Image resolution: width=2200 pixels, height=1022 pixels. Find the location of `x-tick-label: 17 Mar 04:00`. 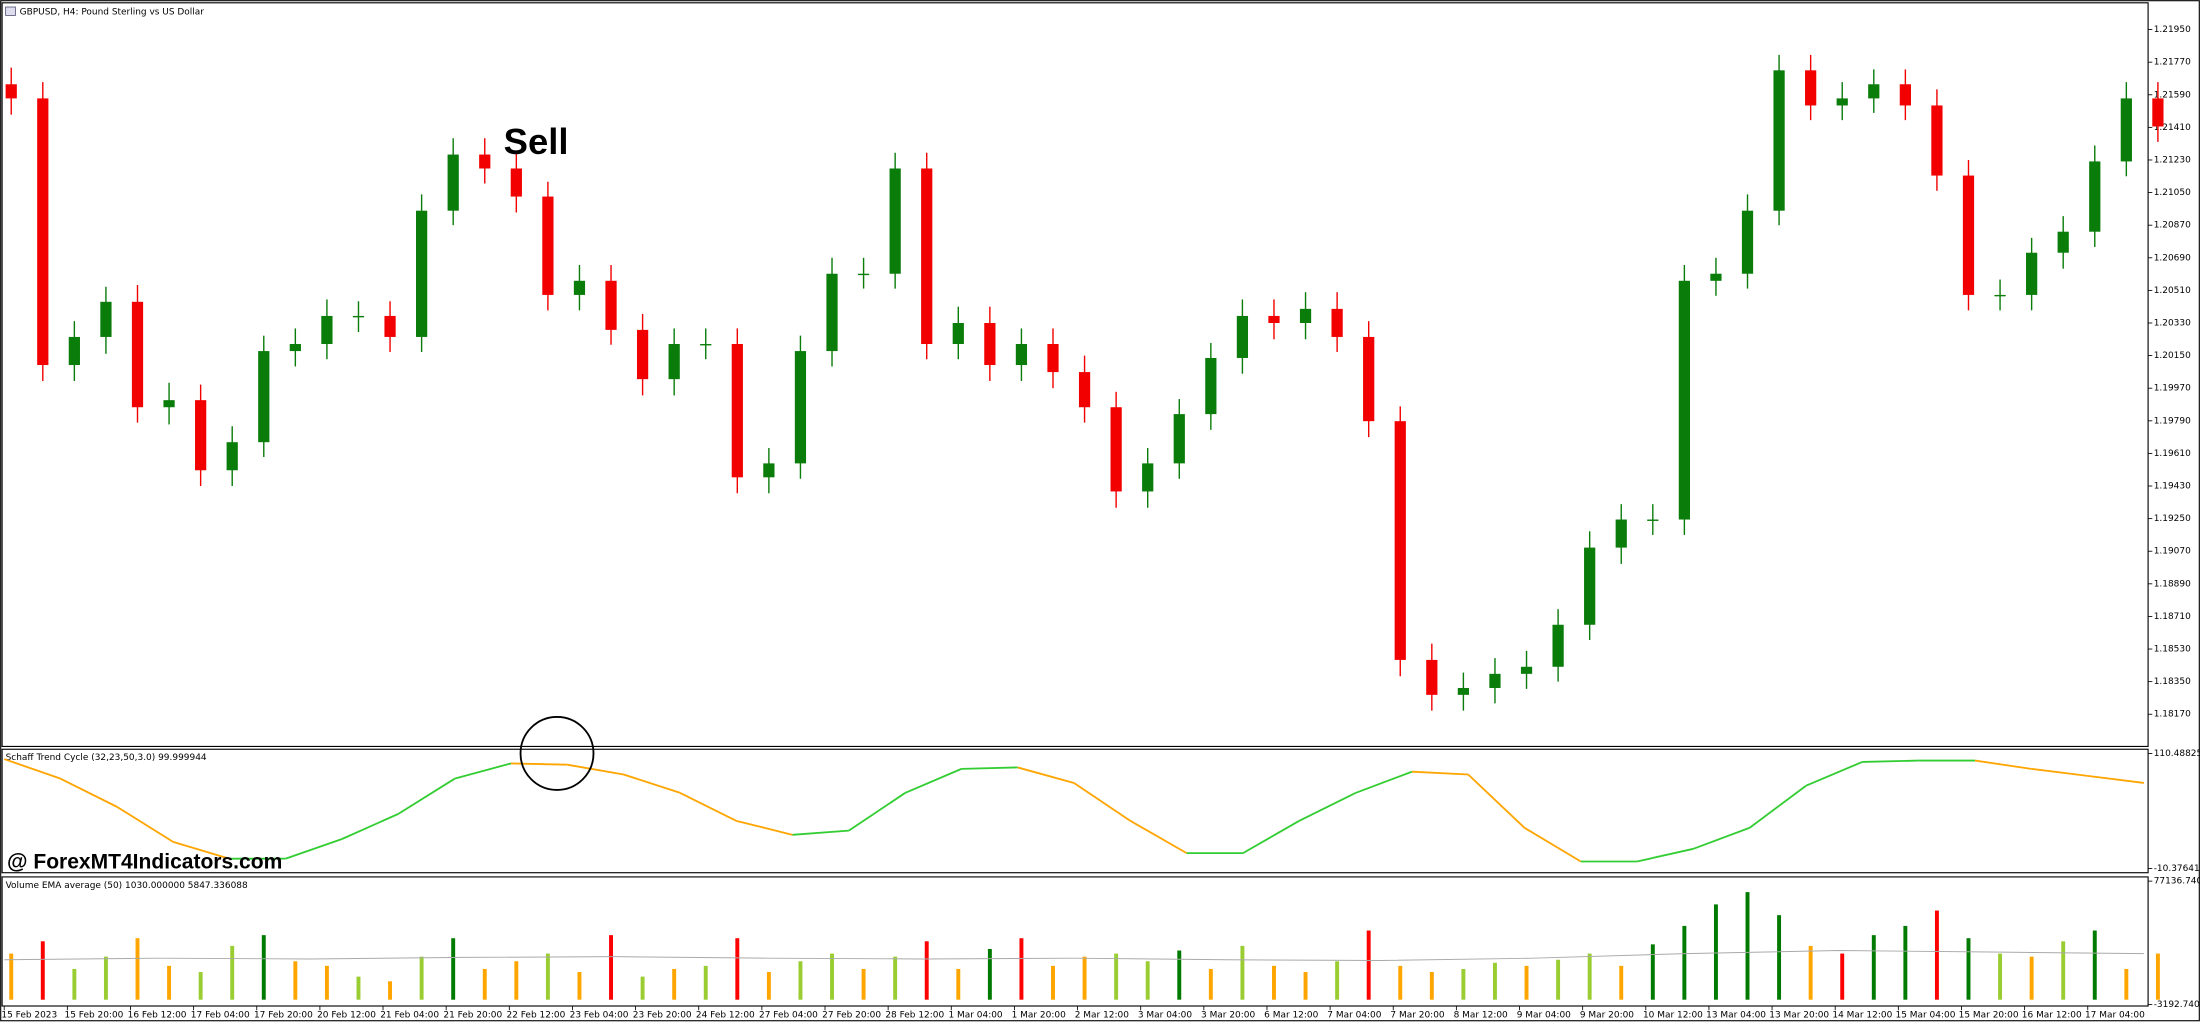

x-tick-label: 17 Mar 04:00 is located at coordinates (2115, 1016).